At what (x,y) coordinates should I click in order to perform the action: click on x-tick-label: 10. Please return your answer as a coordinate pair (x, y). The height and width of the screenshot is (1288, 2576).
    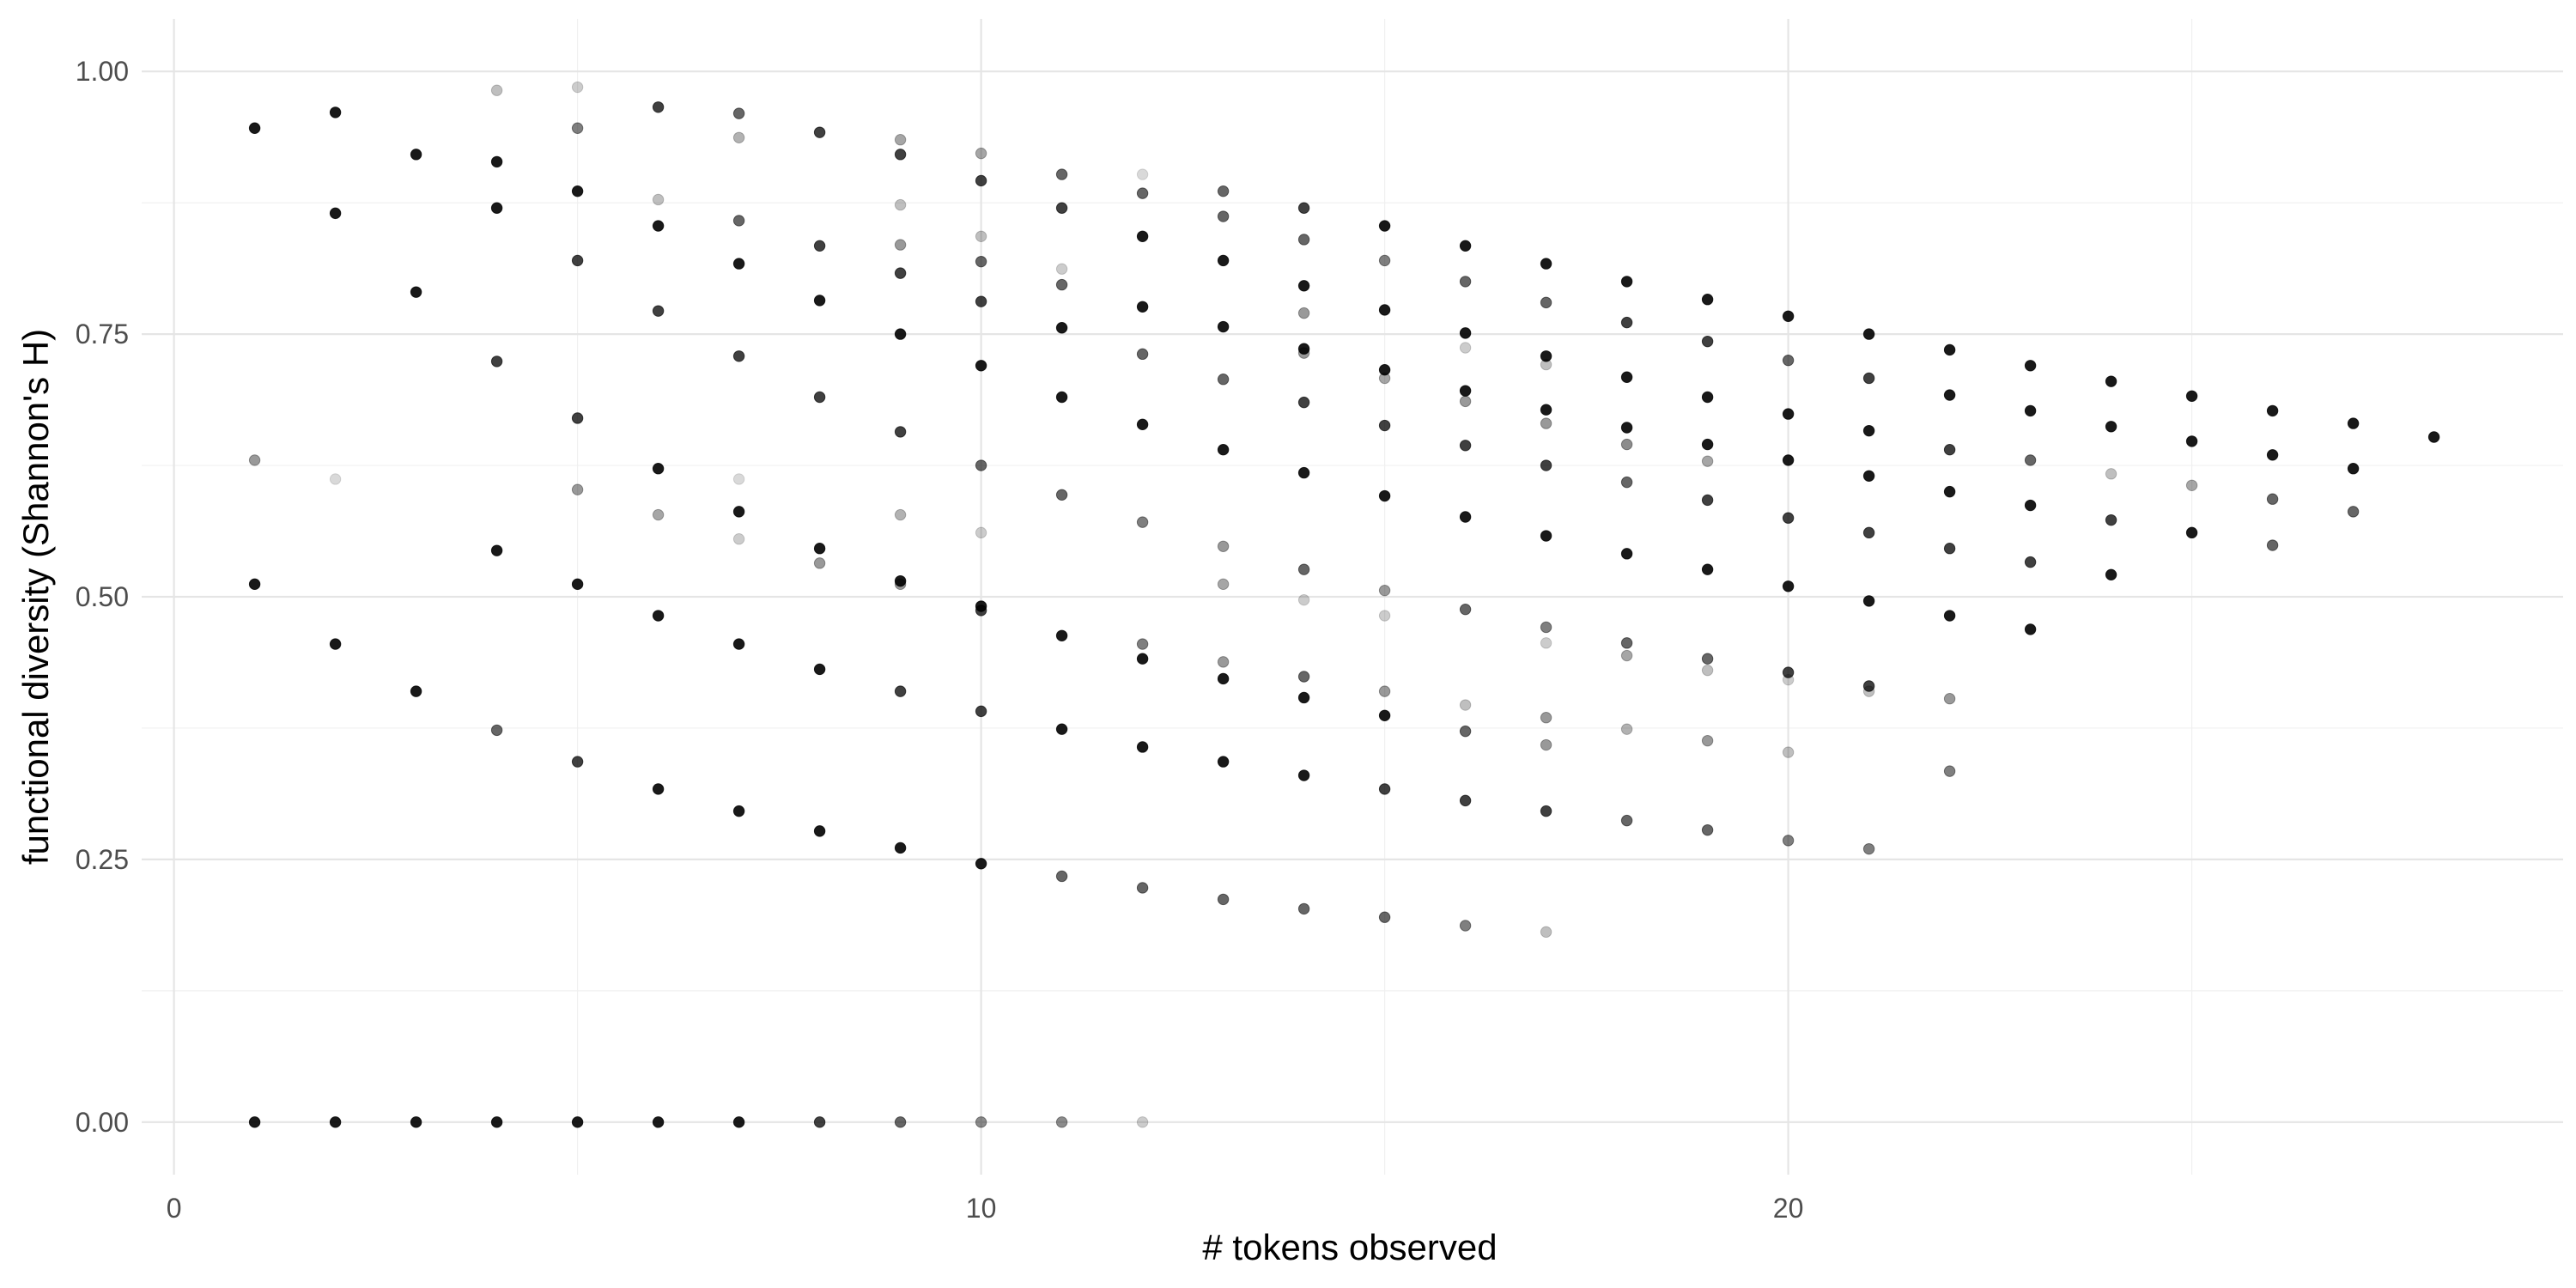
    Looking at the image, I should click on (981, 1208).